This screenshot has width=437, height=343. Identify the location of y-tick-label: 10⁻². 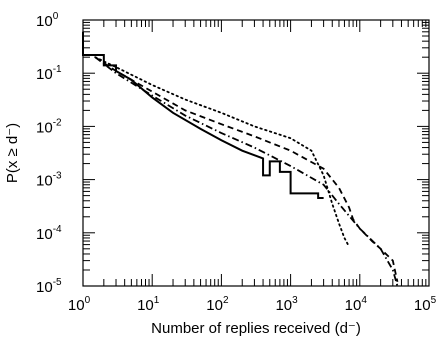
(49, 126).